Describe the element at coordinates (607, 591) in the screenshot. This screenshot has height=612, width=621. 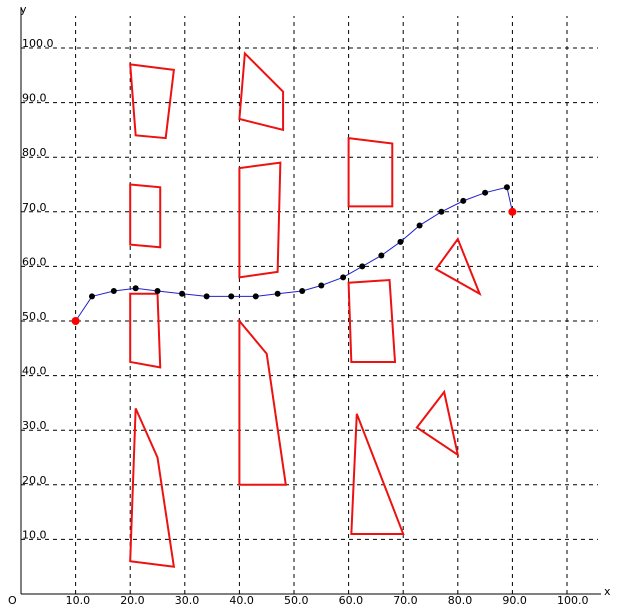
I see `x-axis-label: x` at that location.